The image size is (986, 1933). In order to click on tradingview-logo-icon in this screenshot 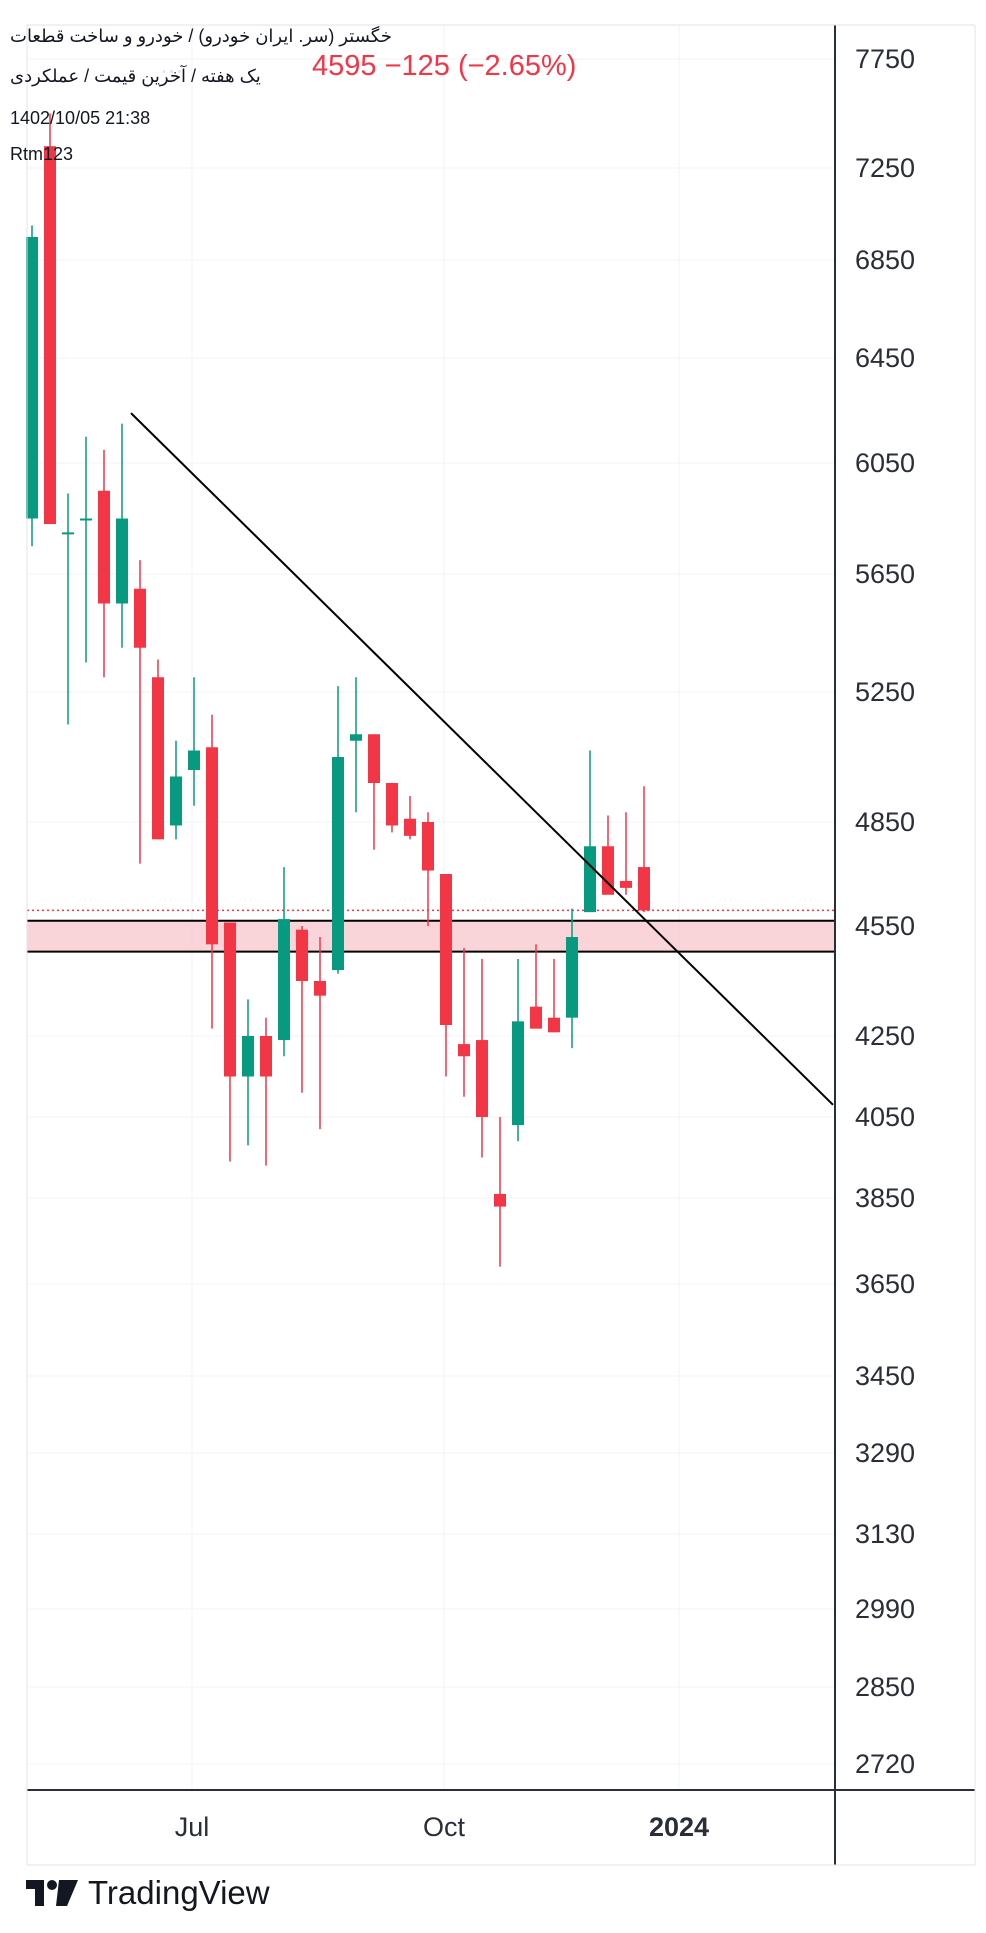, I will do `click(52, 1893)`.